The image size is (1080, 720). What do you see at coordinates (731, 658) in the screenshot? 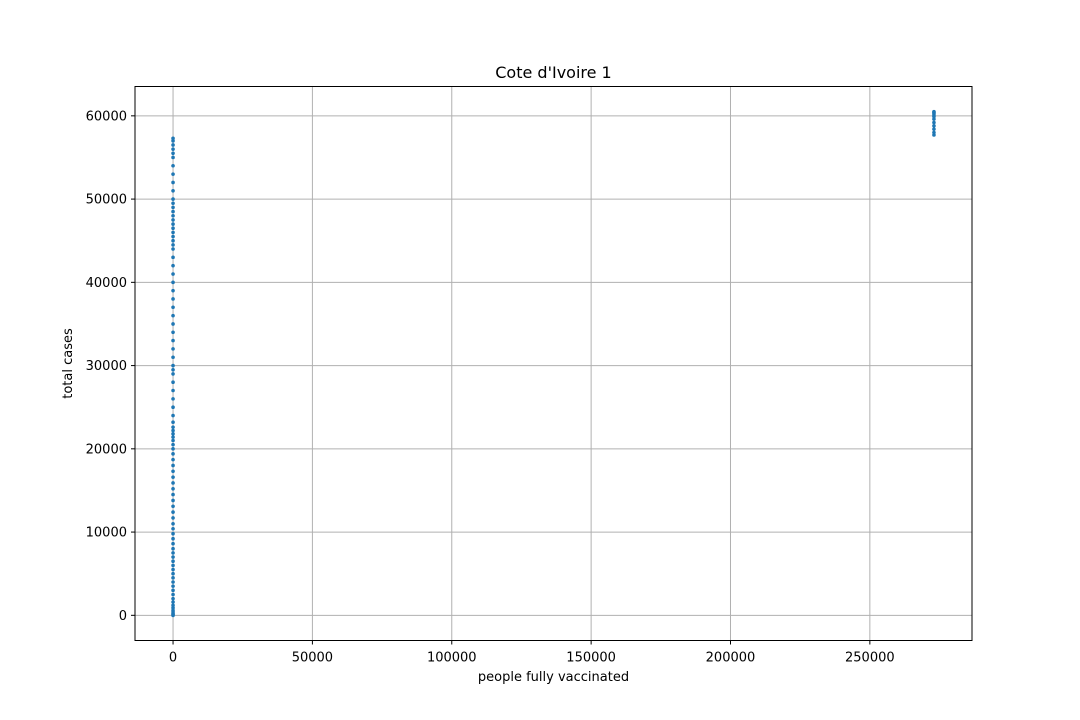
I see `x-tick-label: 200000` at bounding box center [731, 658].